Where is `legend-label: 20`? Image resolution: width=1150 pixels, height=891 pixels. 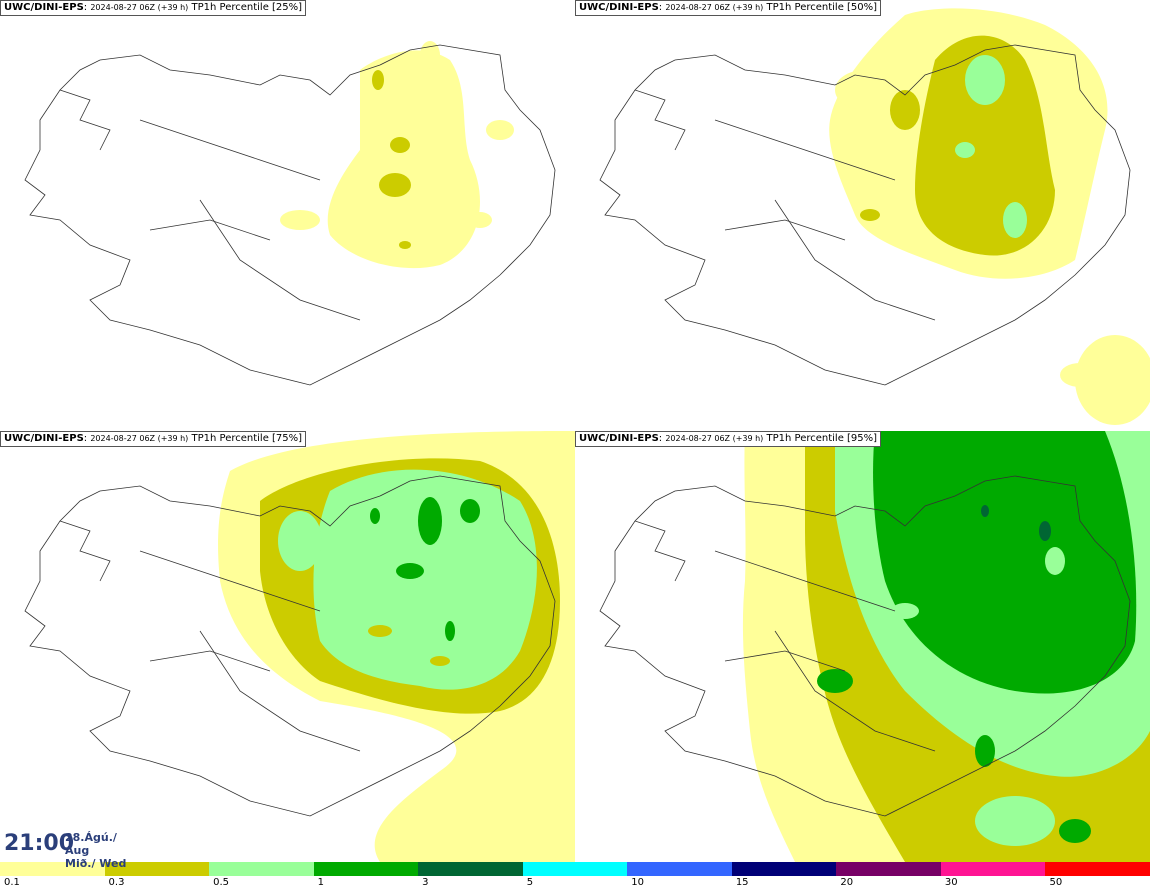 legend-label: 20 is located at coordinates (847, 882).